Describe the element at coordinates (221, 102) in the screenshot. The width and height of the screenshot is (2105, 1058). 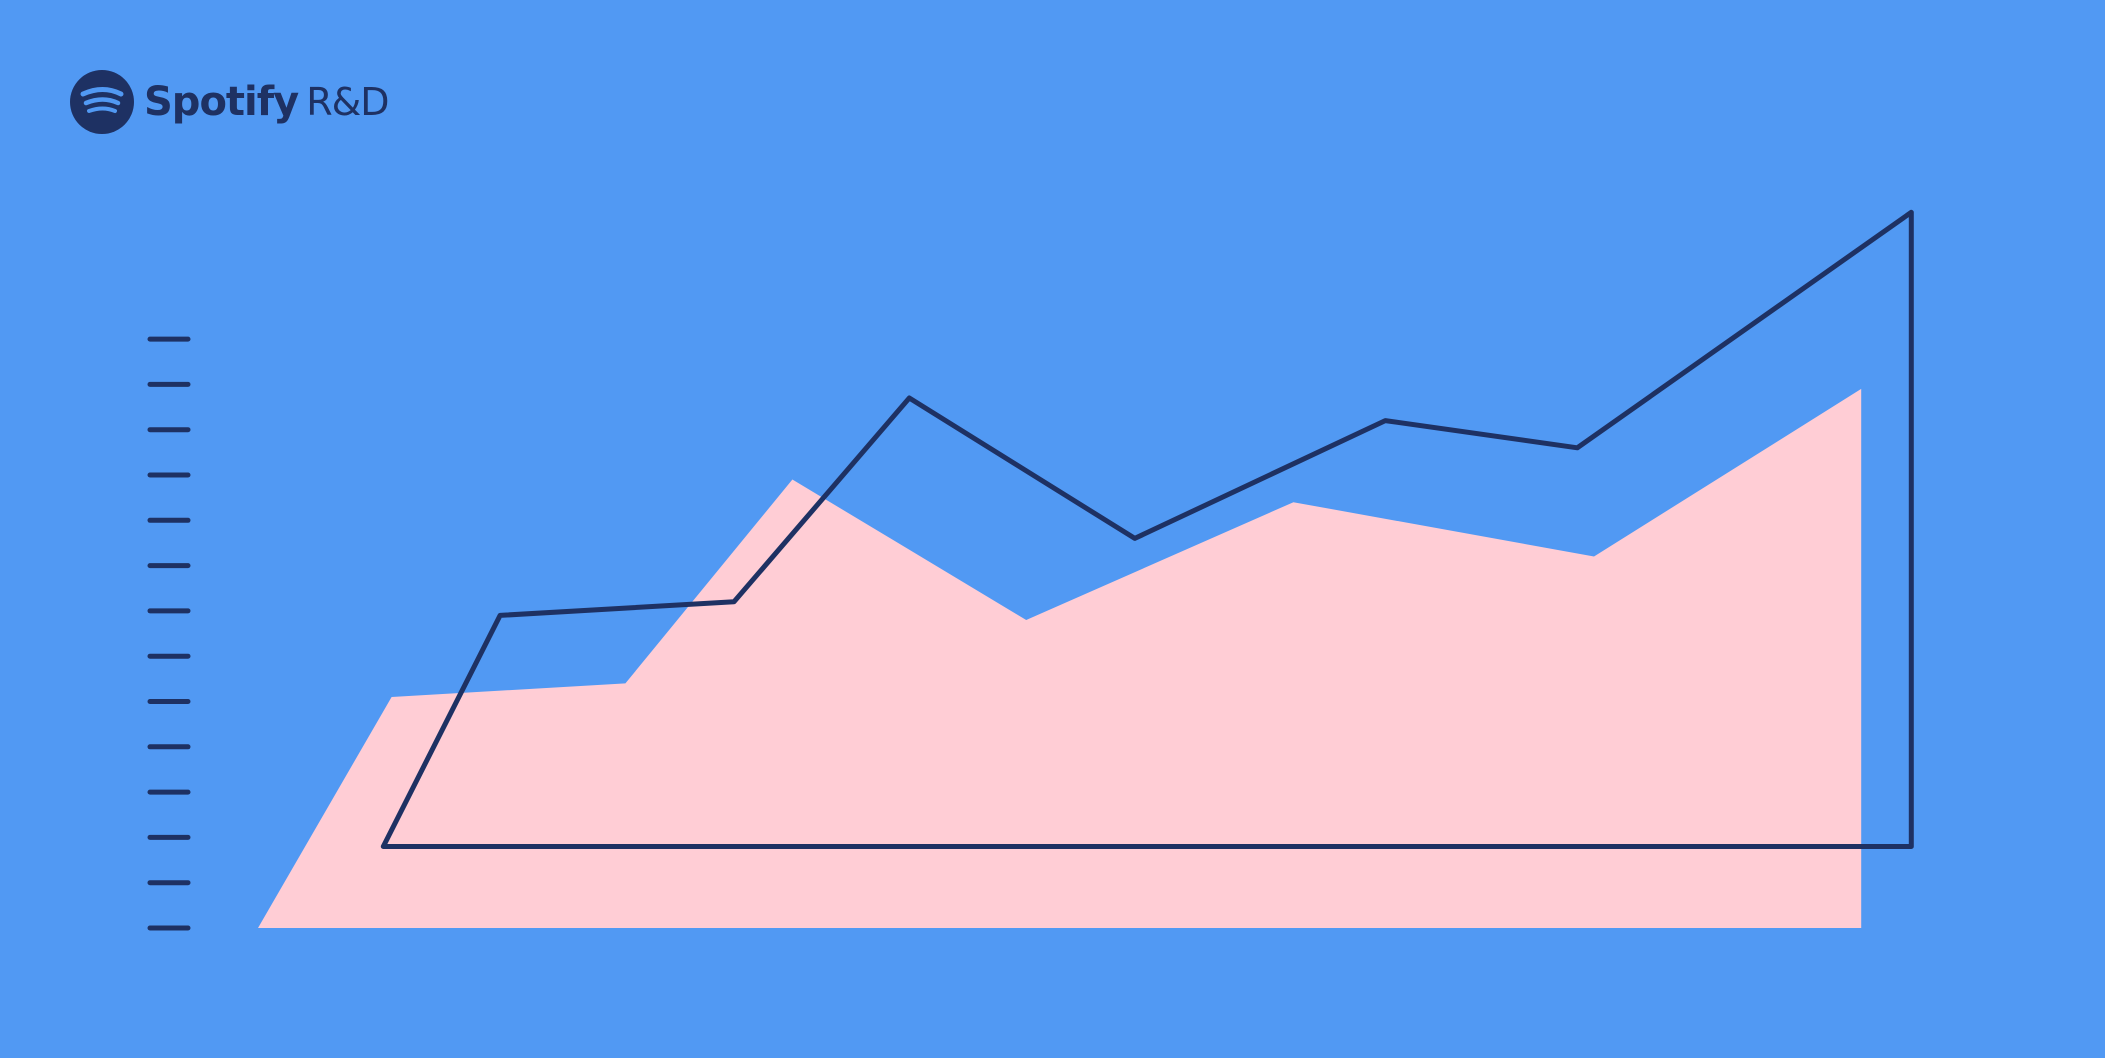
I see `brand-name: Spotify` at that location.